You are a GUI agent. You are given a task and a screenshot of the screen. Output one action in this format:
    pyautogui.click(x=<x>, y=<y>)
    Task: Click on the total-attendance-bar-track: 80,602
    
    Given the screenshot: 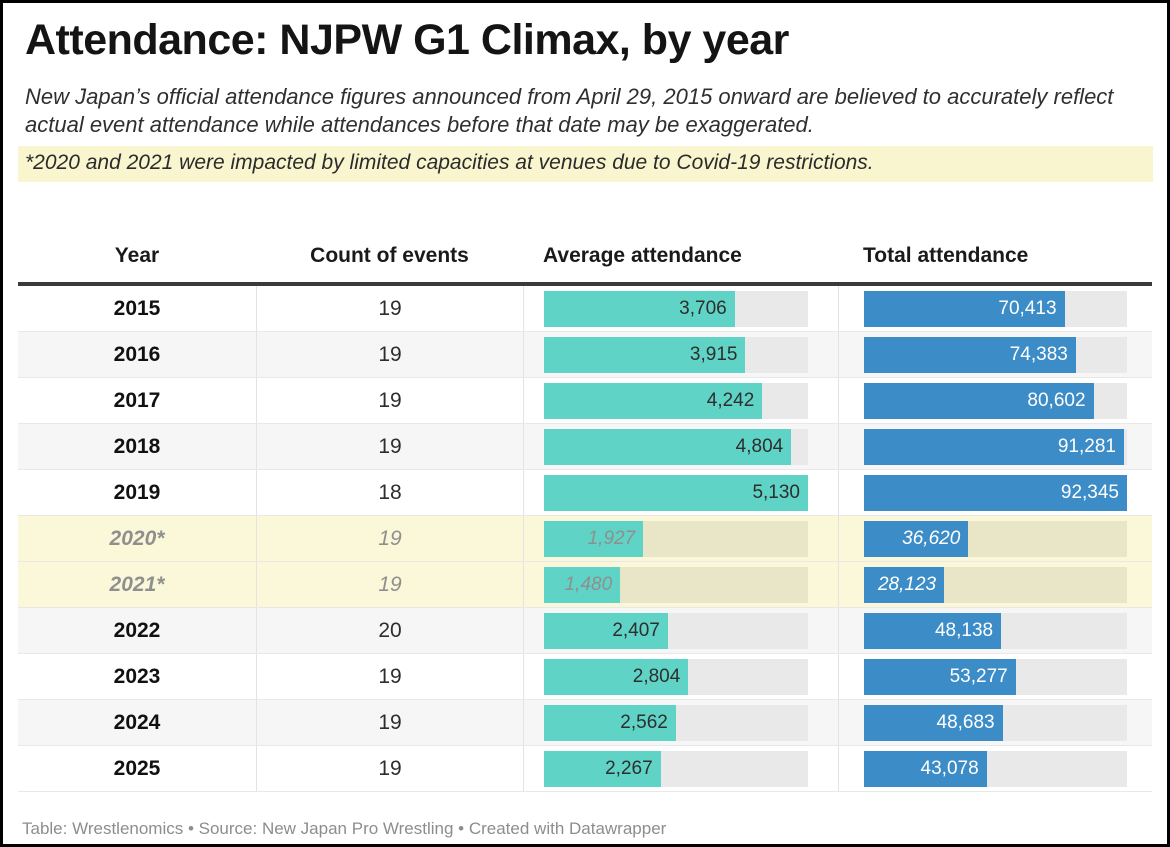 What is the action you would take?
    pyautogui.click(x=995, y=400)
    